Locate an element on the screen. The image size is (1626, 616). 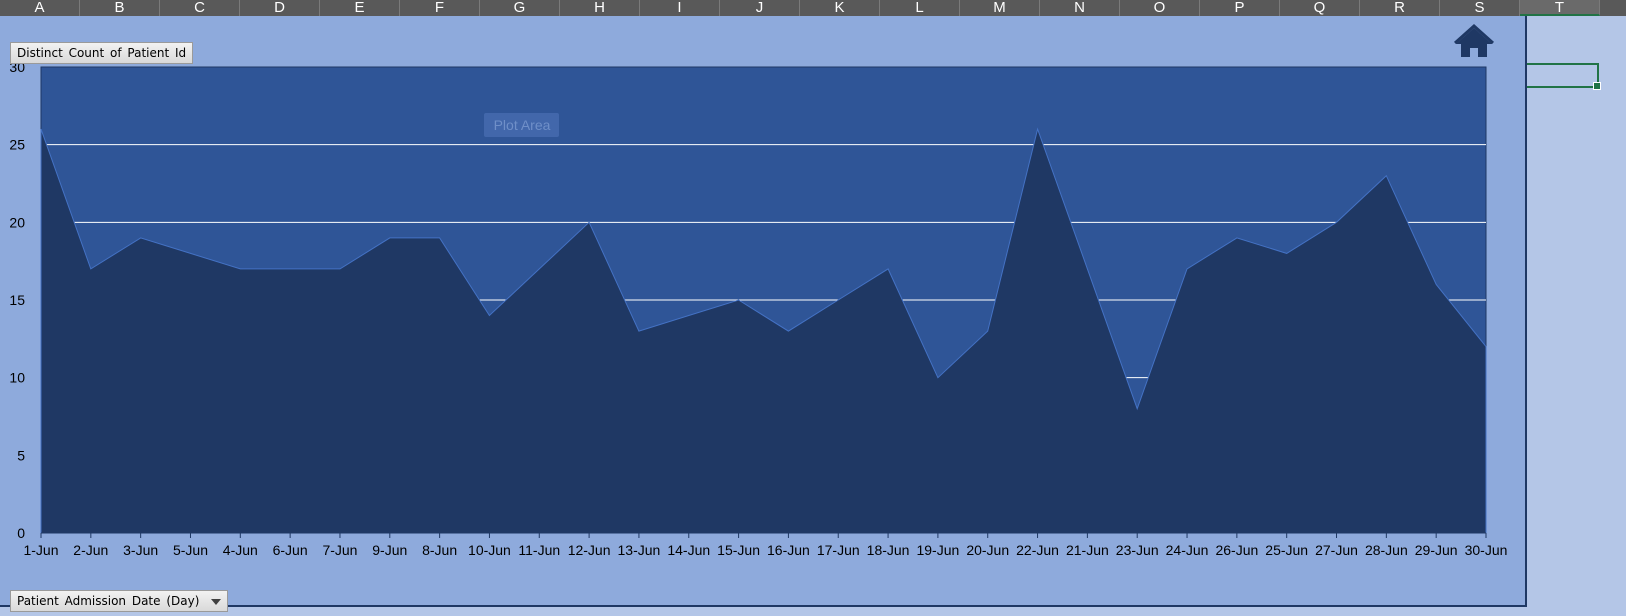
x-tick-label: 3-Jun is located at coordinates (140, 550).